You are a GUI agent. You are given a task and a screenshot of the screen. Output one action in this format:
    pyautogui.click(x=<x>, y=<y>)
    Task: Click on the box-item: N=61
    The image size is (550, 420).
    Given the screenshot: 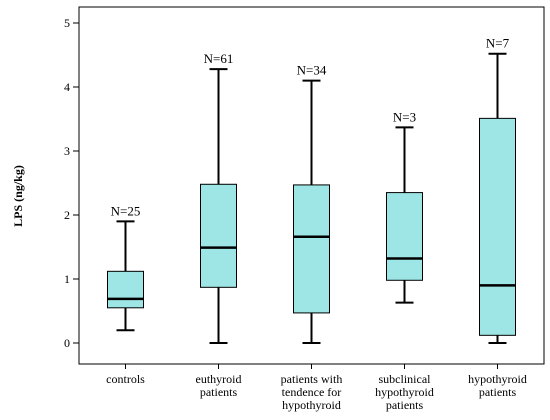 What is the action you would take?
    pyautogui.click(x=218, y=197)
    